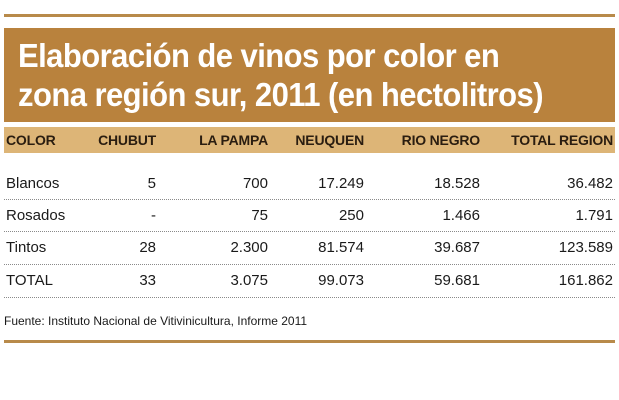 This screenshot has width=619, height=400. What do you see at coordinates (457, 183) in the screenshot?
I see `table-cell: 18.528` at bounding box center [457, 183].